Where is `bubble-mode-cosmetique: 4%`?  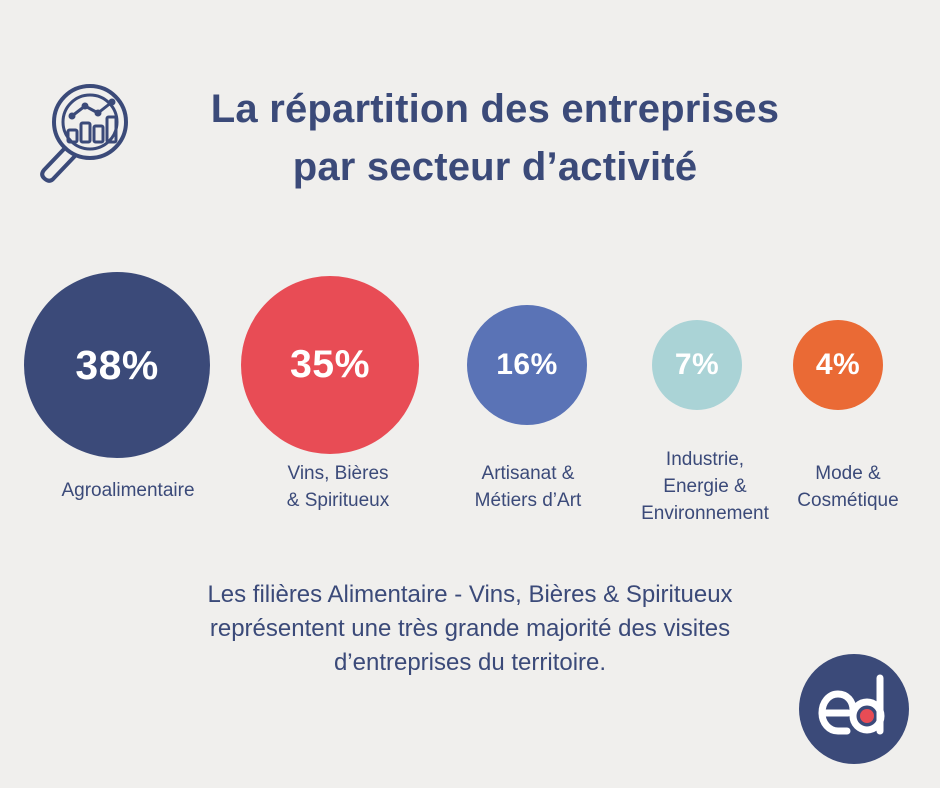
bubble-mode-cosmetique: 4% is located at coordinates (838, 365).